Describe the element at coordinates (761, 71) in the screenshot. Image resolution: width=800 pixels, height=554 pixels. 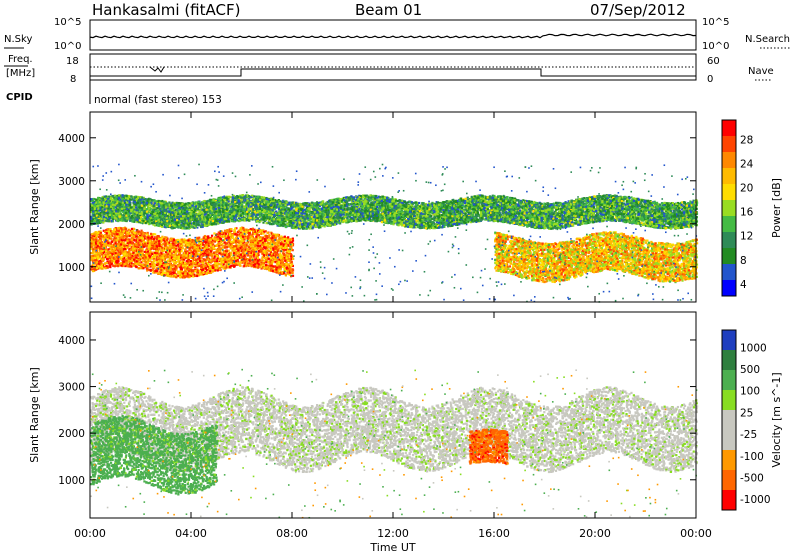
I see `nave-label: Nave` at that location.